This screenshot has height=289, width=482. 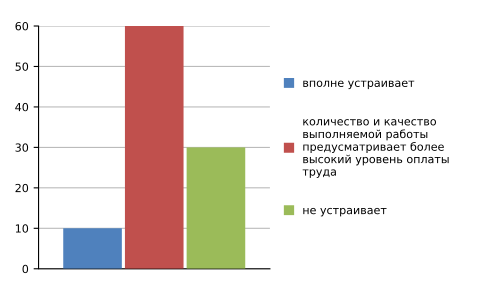 What do you see at coordinates (22, 147) in the screenshot?
I see `y-tick-label: 30` at bounding box center [22, 147].